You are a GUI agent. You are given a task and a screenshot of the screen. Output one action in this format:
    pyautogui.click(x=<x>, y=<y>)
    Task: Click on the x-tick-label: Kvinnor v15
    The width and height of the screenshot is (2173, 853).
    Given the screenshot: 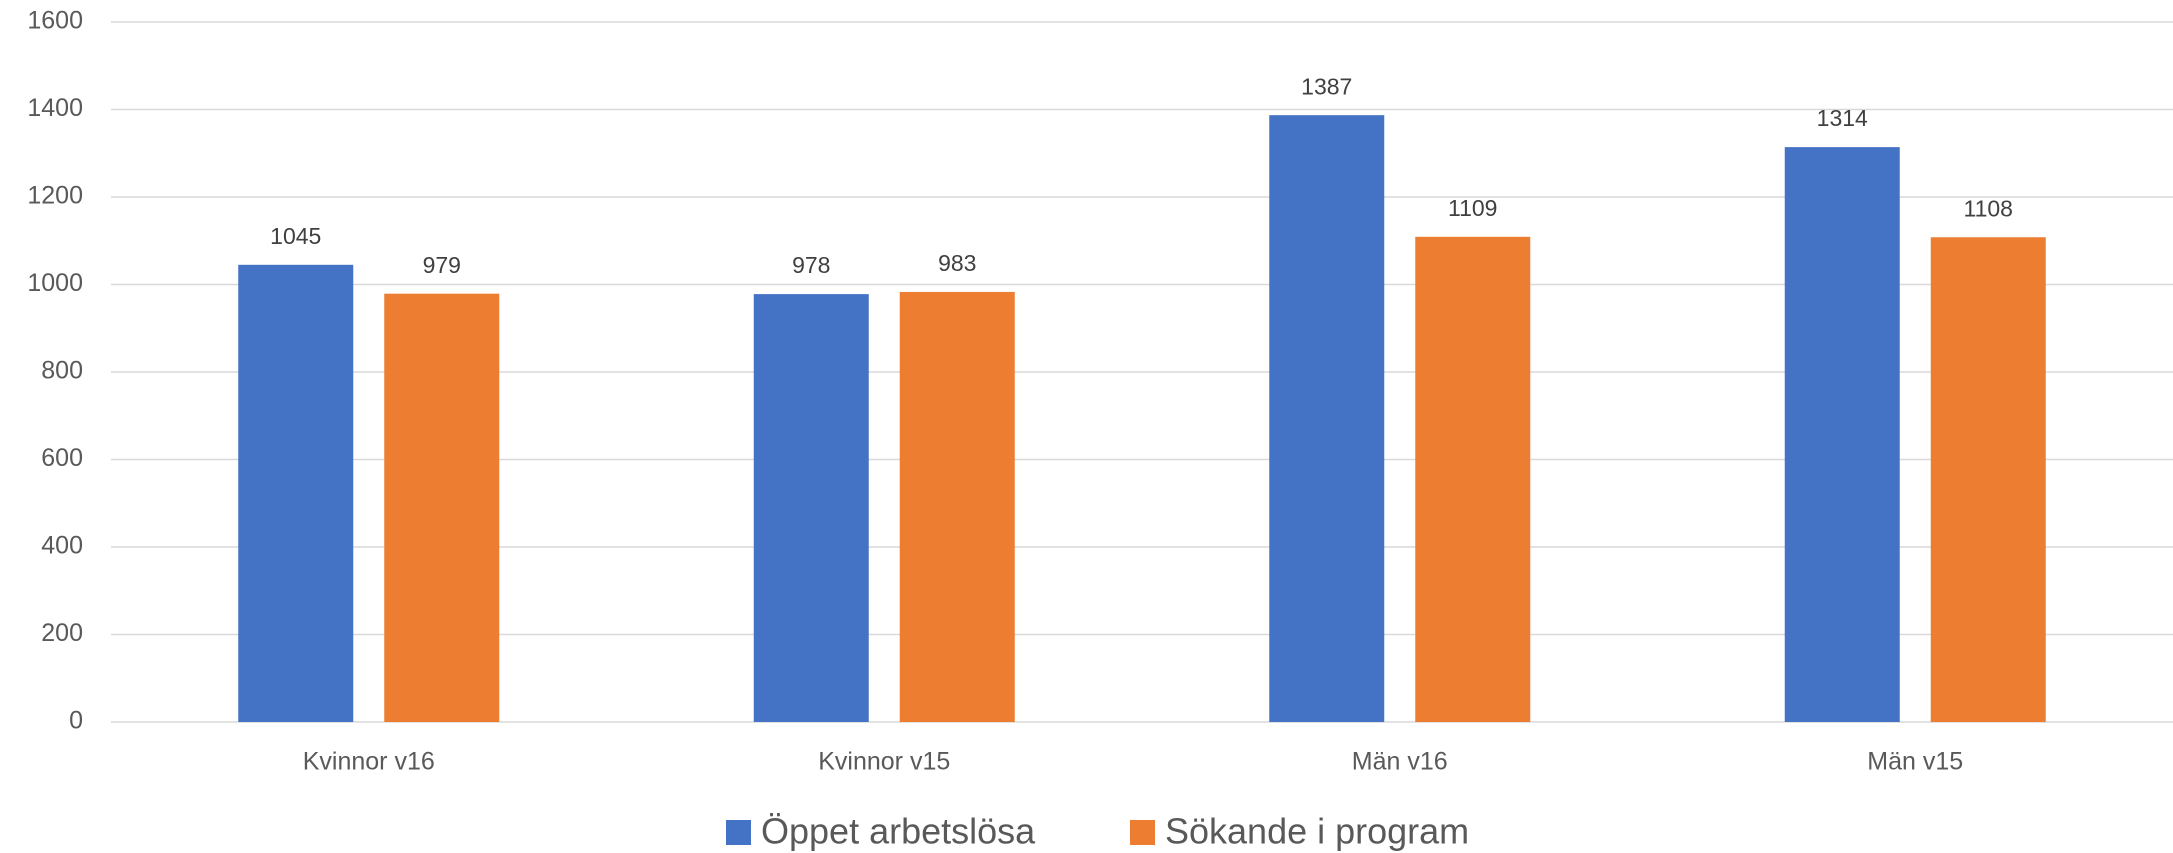 What is the action you would take?
    pyautogui.click(x=884, y=762)
    